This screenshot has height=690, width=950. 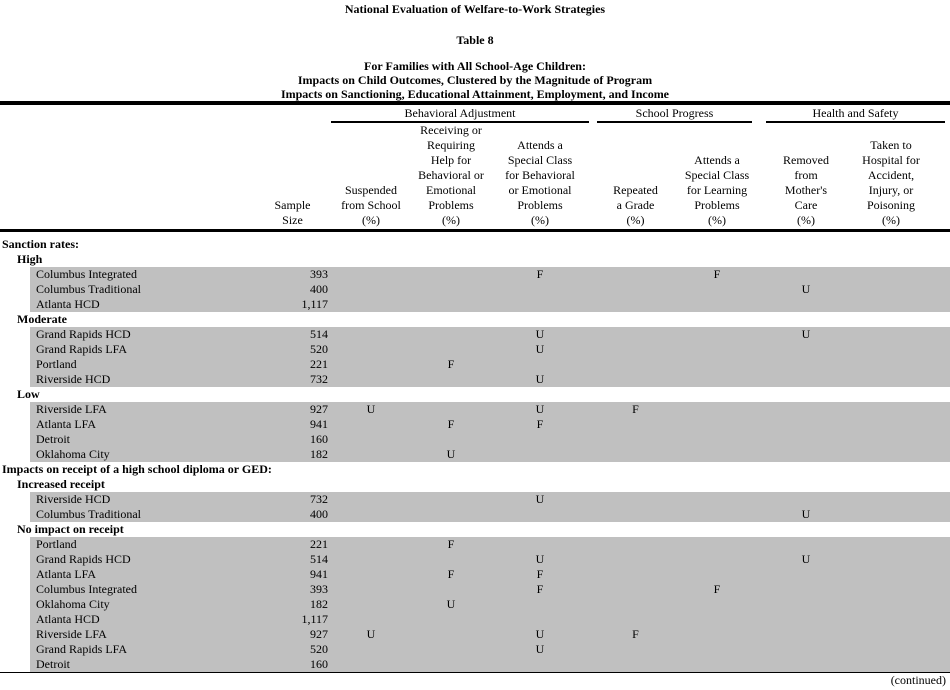 I want to click on table-subsection-row: Increased receipt, so click(x=475, y=484).